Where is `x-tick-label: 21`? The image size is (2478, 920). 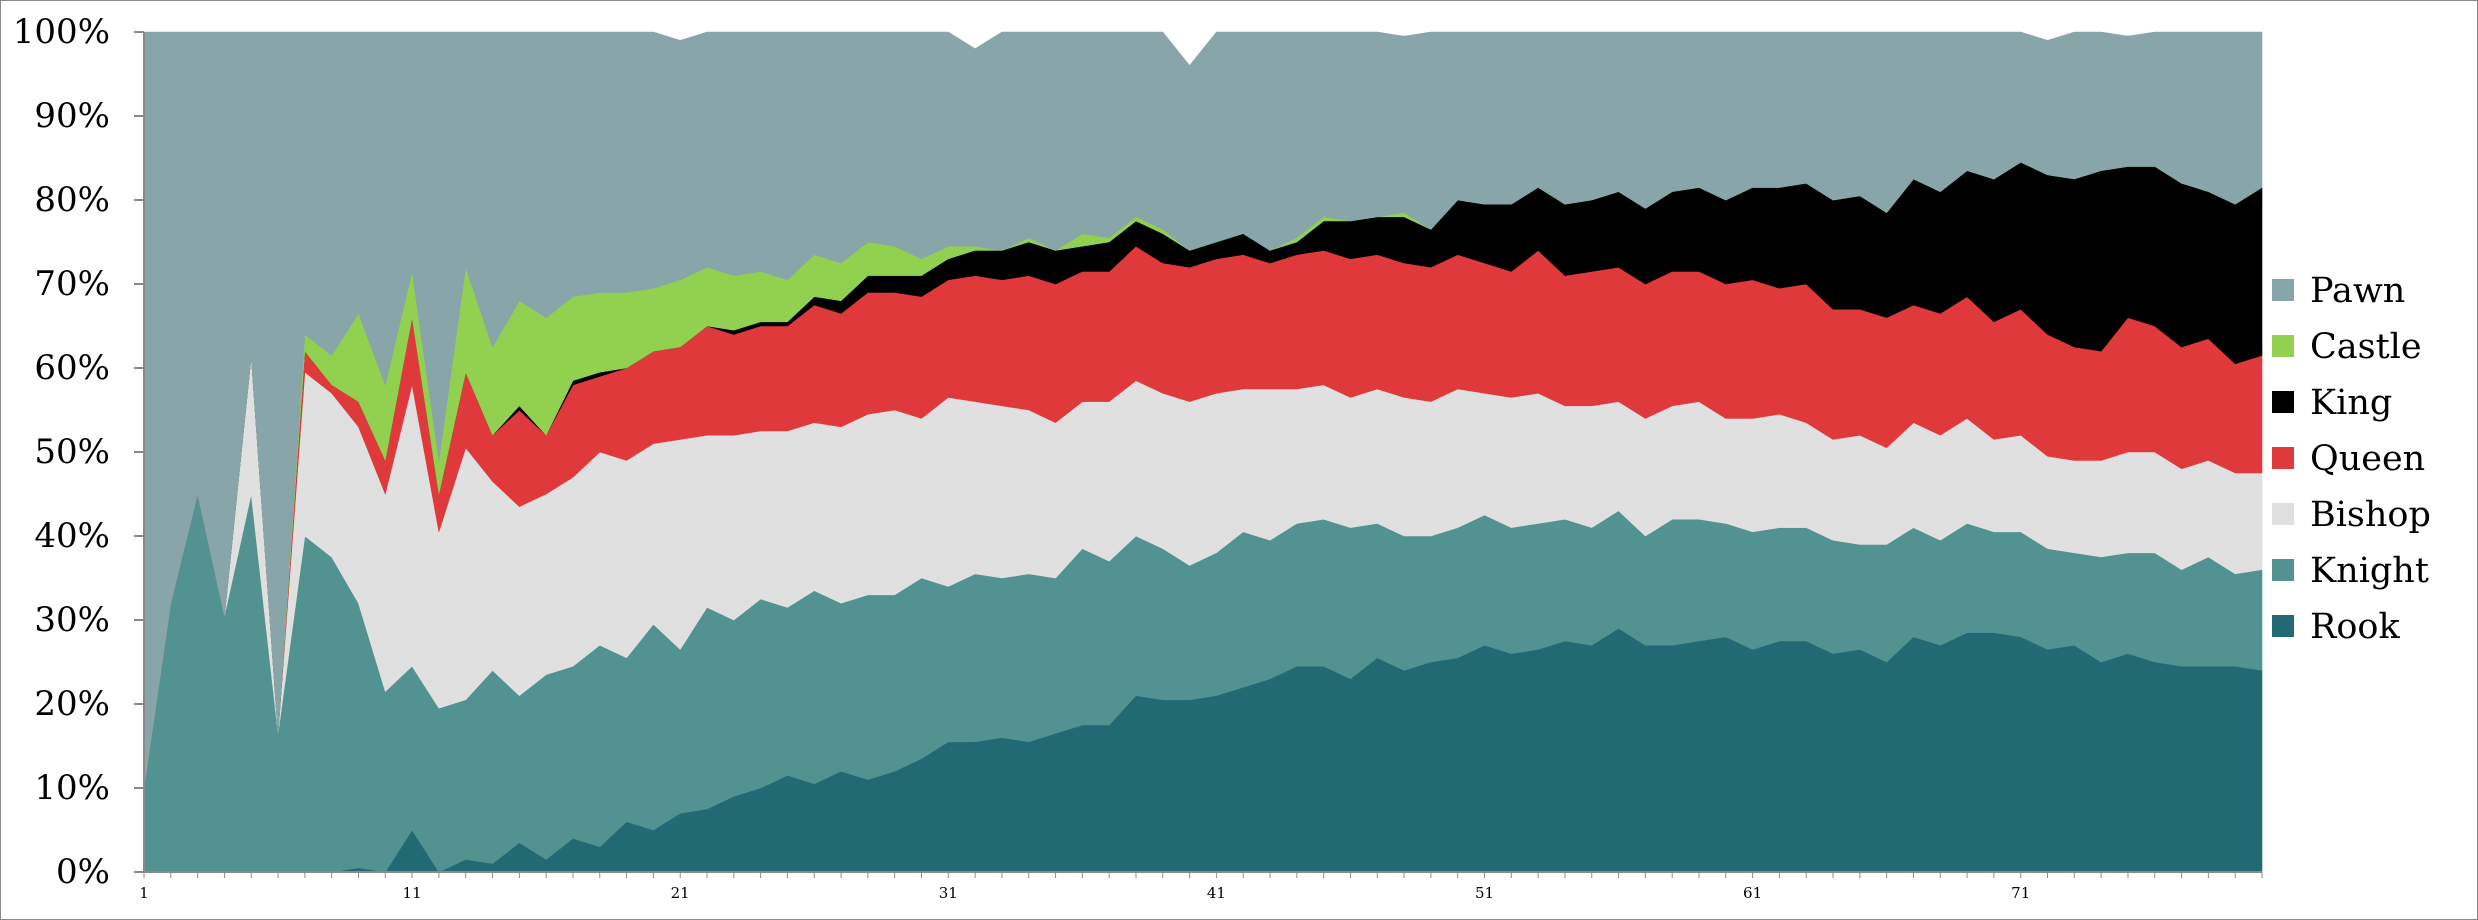 x-tick-label: 21 is located at coordinates (680, 893).